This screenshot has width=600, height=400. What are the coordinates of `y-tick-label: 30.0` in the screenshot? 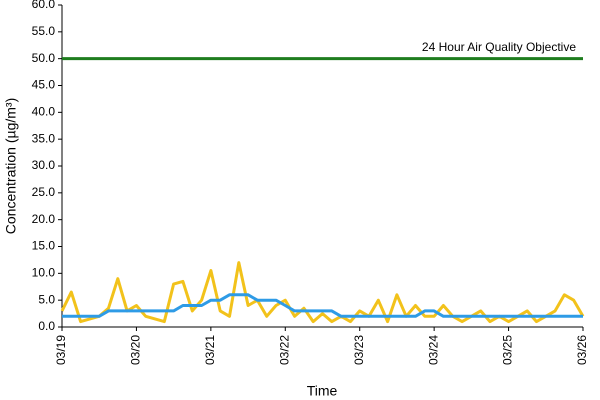 It's located at (44, 165).